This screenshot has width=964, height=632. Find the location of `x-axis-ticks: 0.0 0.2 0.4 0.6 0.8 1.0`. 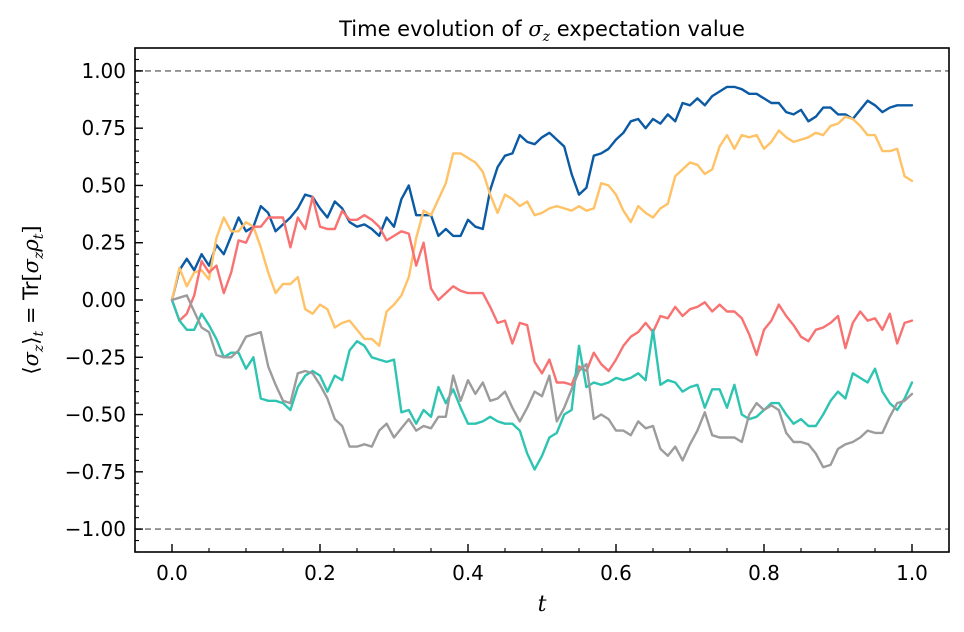

x-axis-ticks: 0.0 0.2 0.4 0.6 0.8 1.0 is located at coordinates (542, 564).